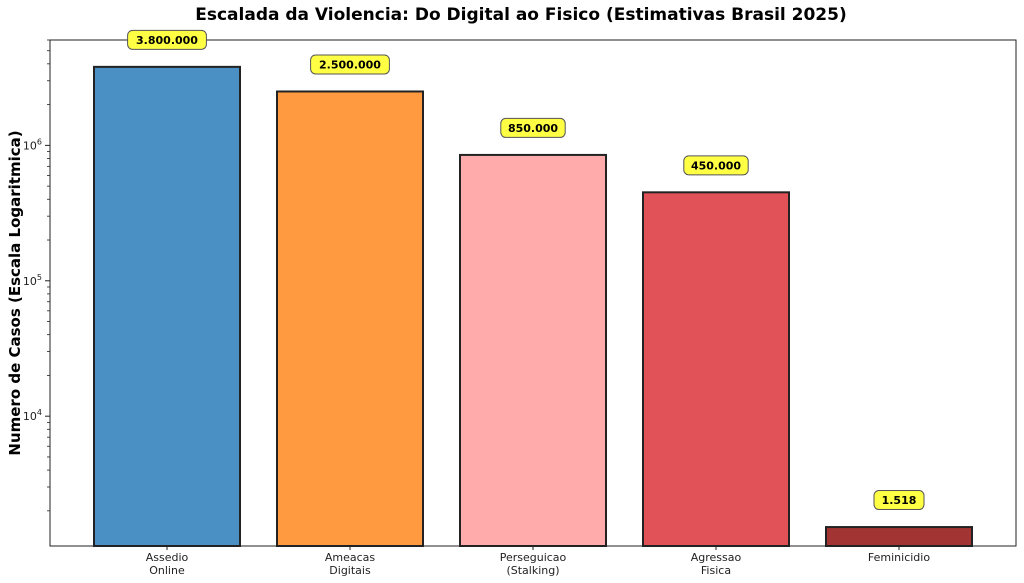  What do you see at coordinates (716, 564) in the screenshot?
I see `x-tick-label: Agressao Fisica` at bounding box center [716, 564].